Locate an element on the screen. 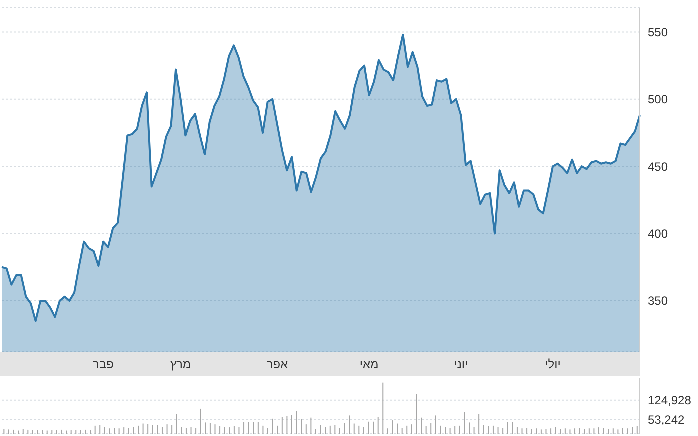  y-tick-label: 53,242 is located at coordinates (667, 419).